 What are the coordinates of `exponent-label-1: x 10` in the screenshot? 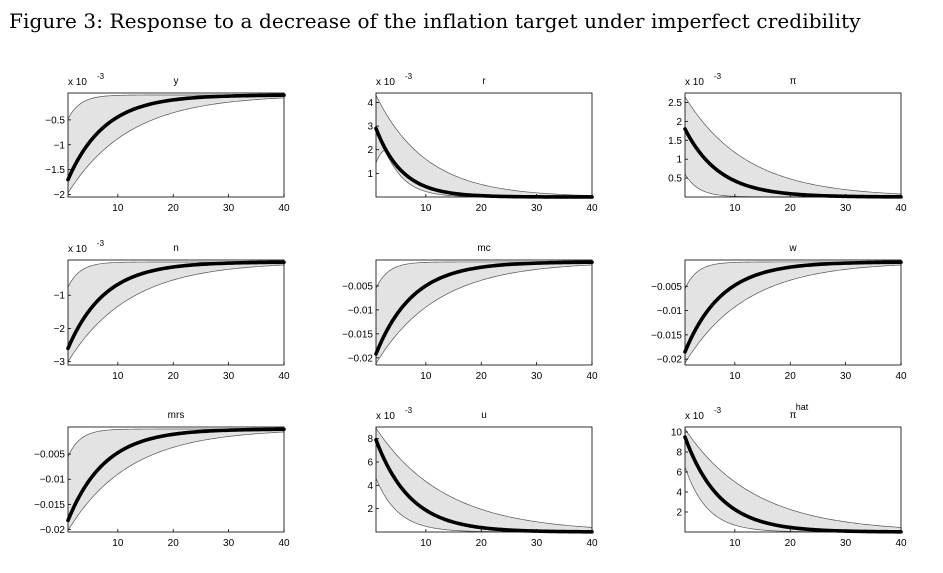 It's located at (77, 82).